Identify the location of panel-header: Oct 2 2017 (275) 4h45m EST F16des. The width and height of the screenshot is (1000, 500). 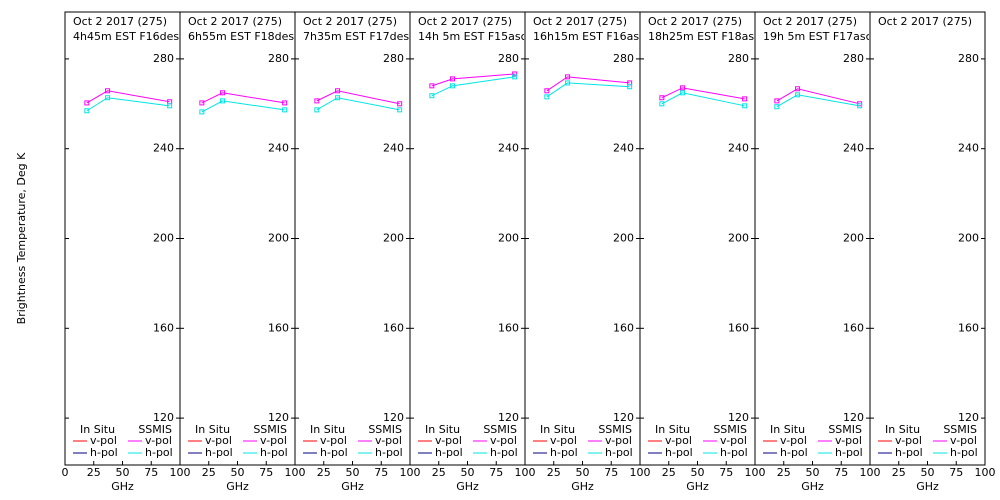
(126, 29).